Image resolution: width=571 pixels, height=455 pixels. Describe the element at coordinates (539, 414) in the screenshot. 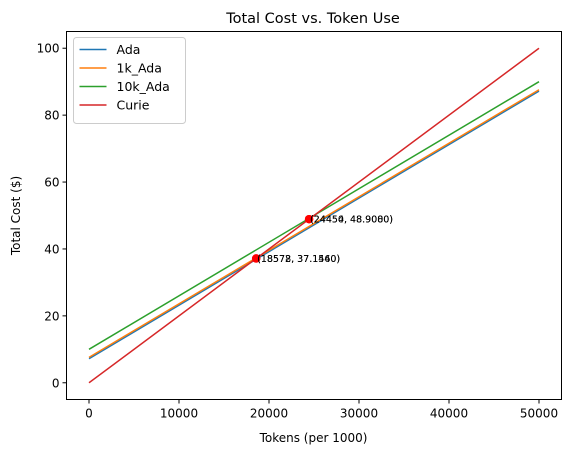

I see `x-tick-label: 50000` at that location.